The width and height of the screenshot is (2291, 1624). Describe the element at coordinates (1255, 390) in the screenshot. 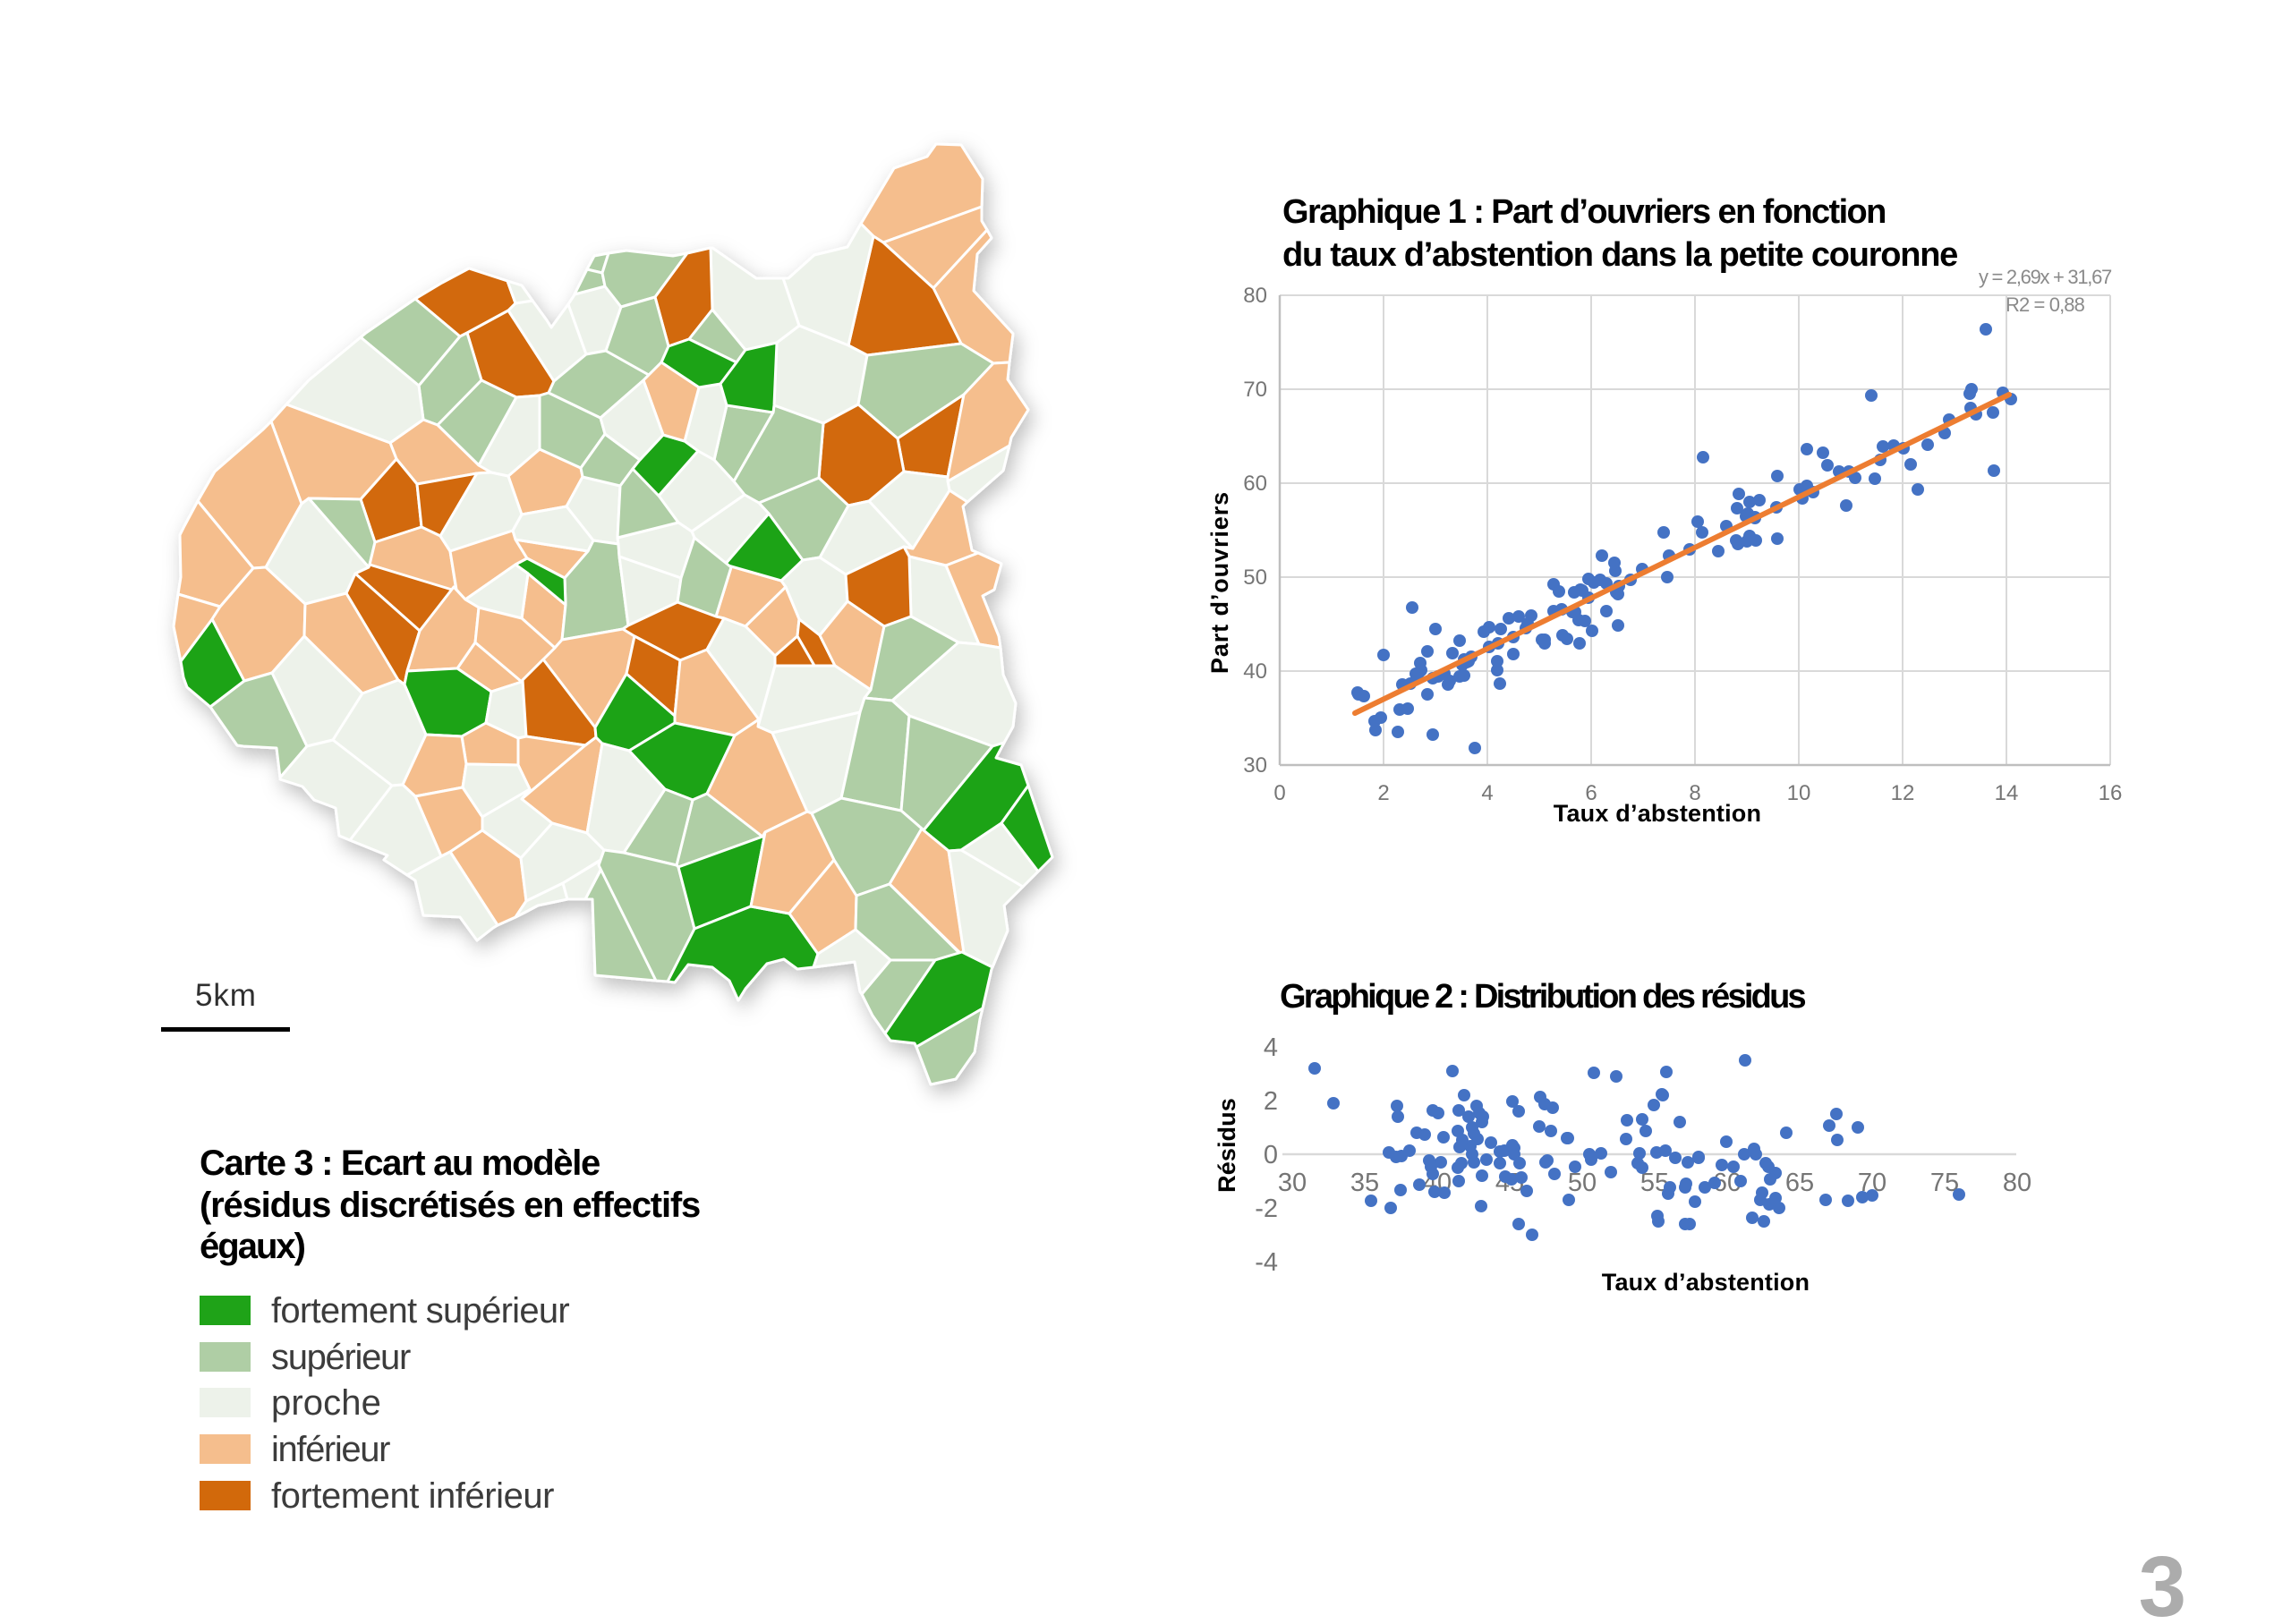

I see `svg-text: 70` at that location.